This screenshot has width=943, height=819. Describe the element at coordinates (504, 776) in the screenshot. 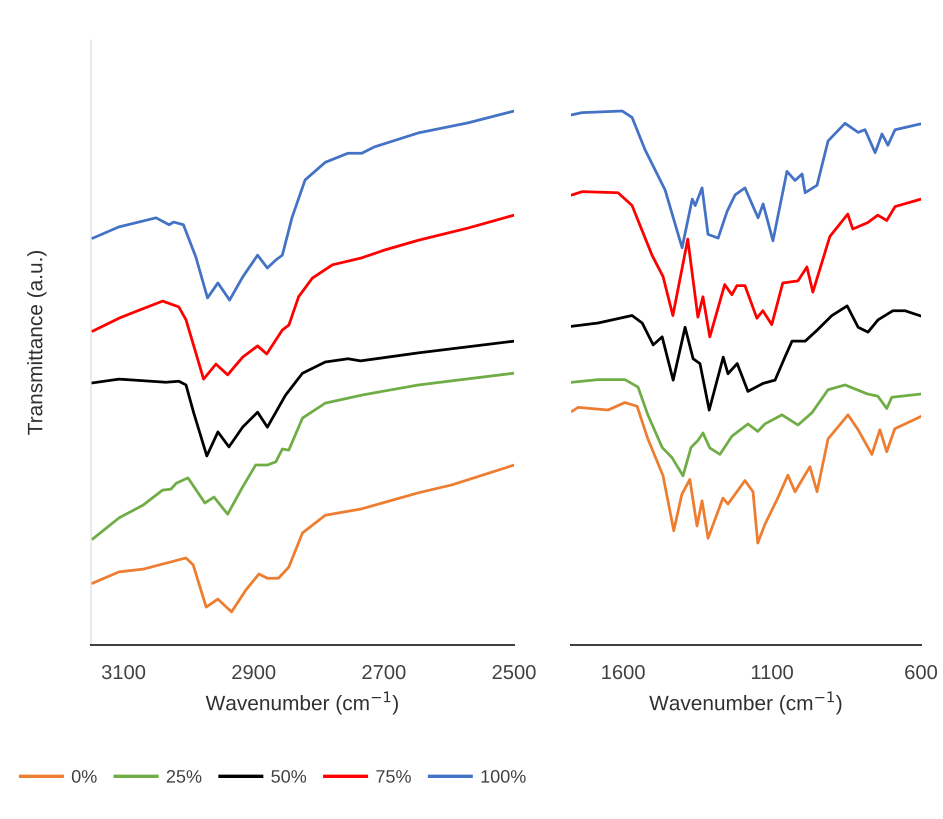

I see `legend-label: 100%` at that location.